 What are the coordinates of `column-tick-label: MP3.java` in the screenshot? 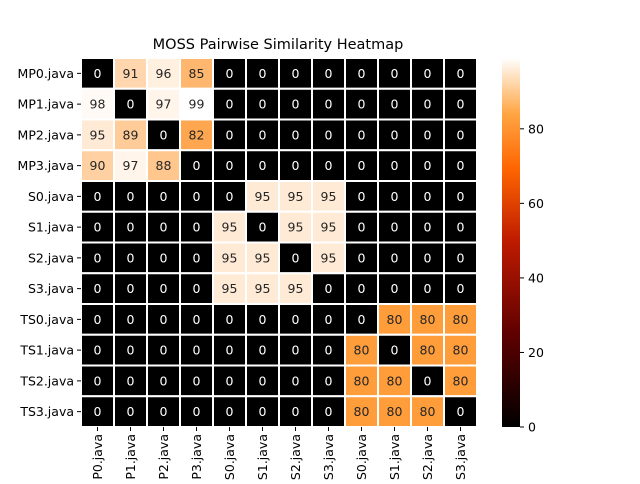 It's located at (196, 457).